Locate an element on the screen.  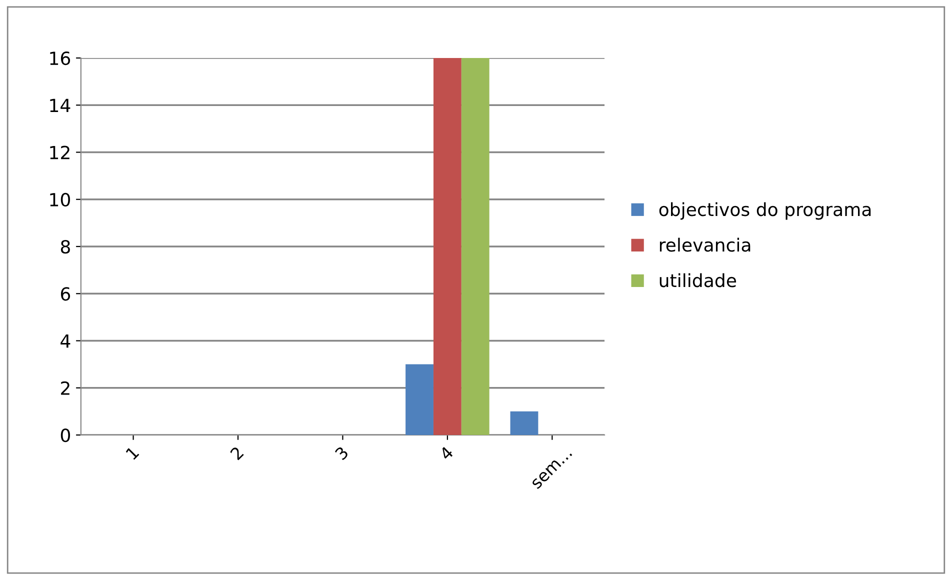
y-tick-label: 16 is located at coordinates (60, 58).